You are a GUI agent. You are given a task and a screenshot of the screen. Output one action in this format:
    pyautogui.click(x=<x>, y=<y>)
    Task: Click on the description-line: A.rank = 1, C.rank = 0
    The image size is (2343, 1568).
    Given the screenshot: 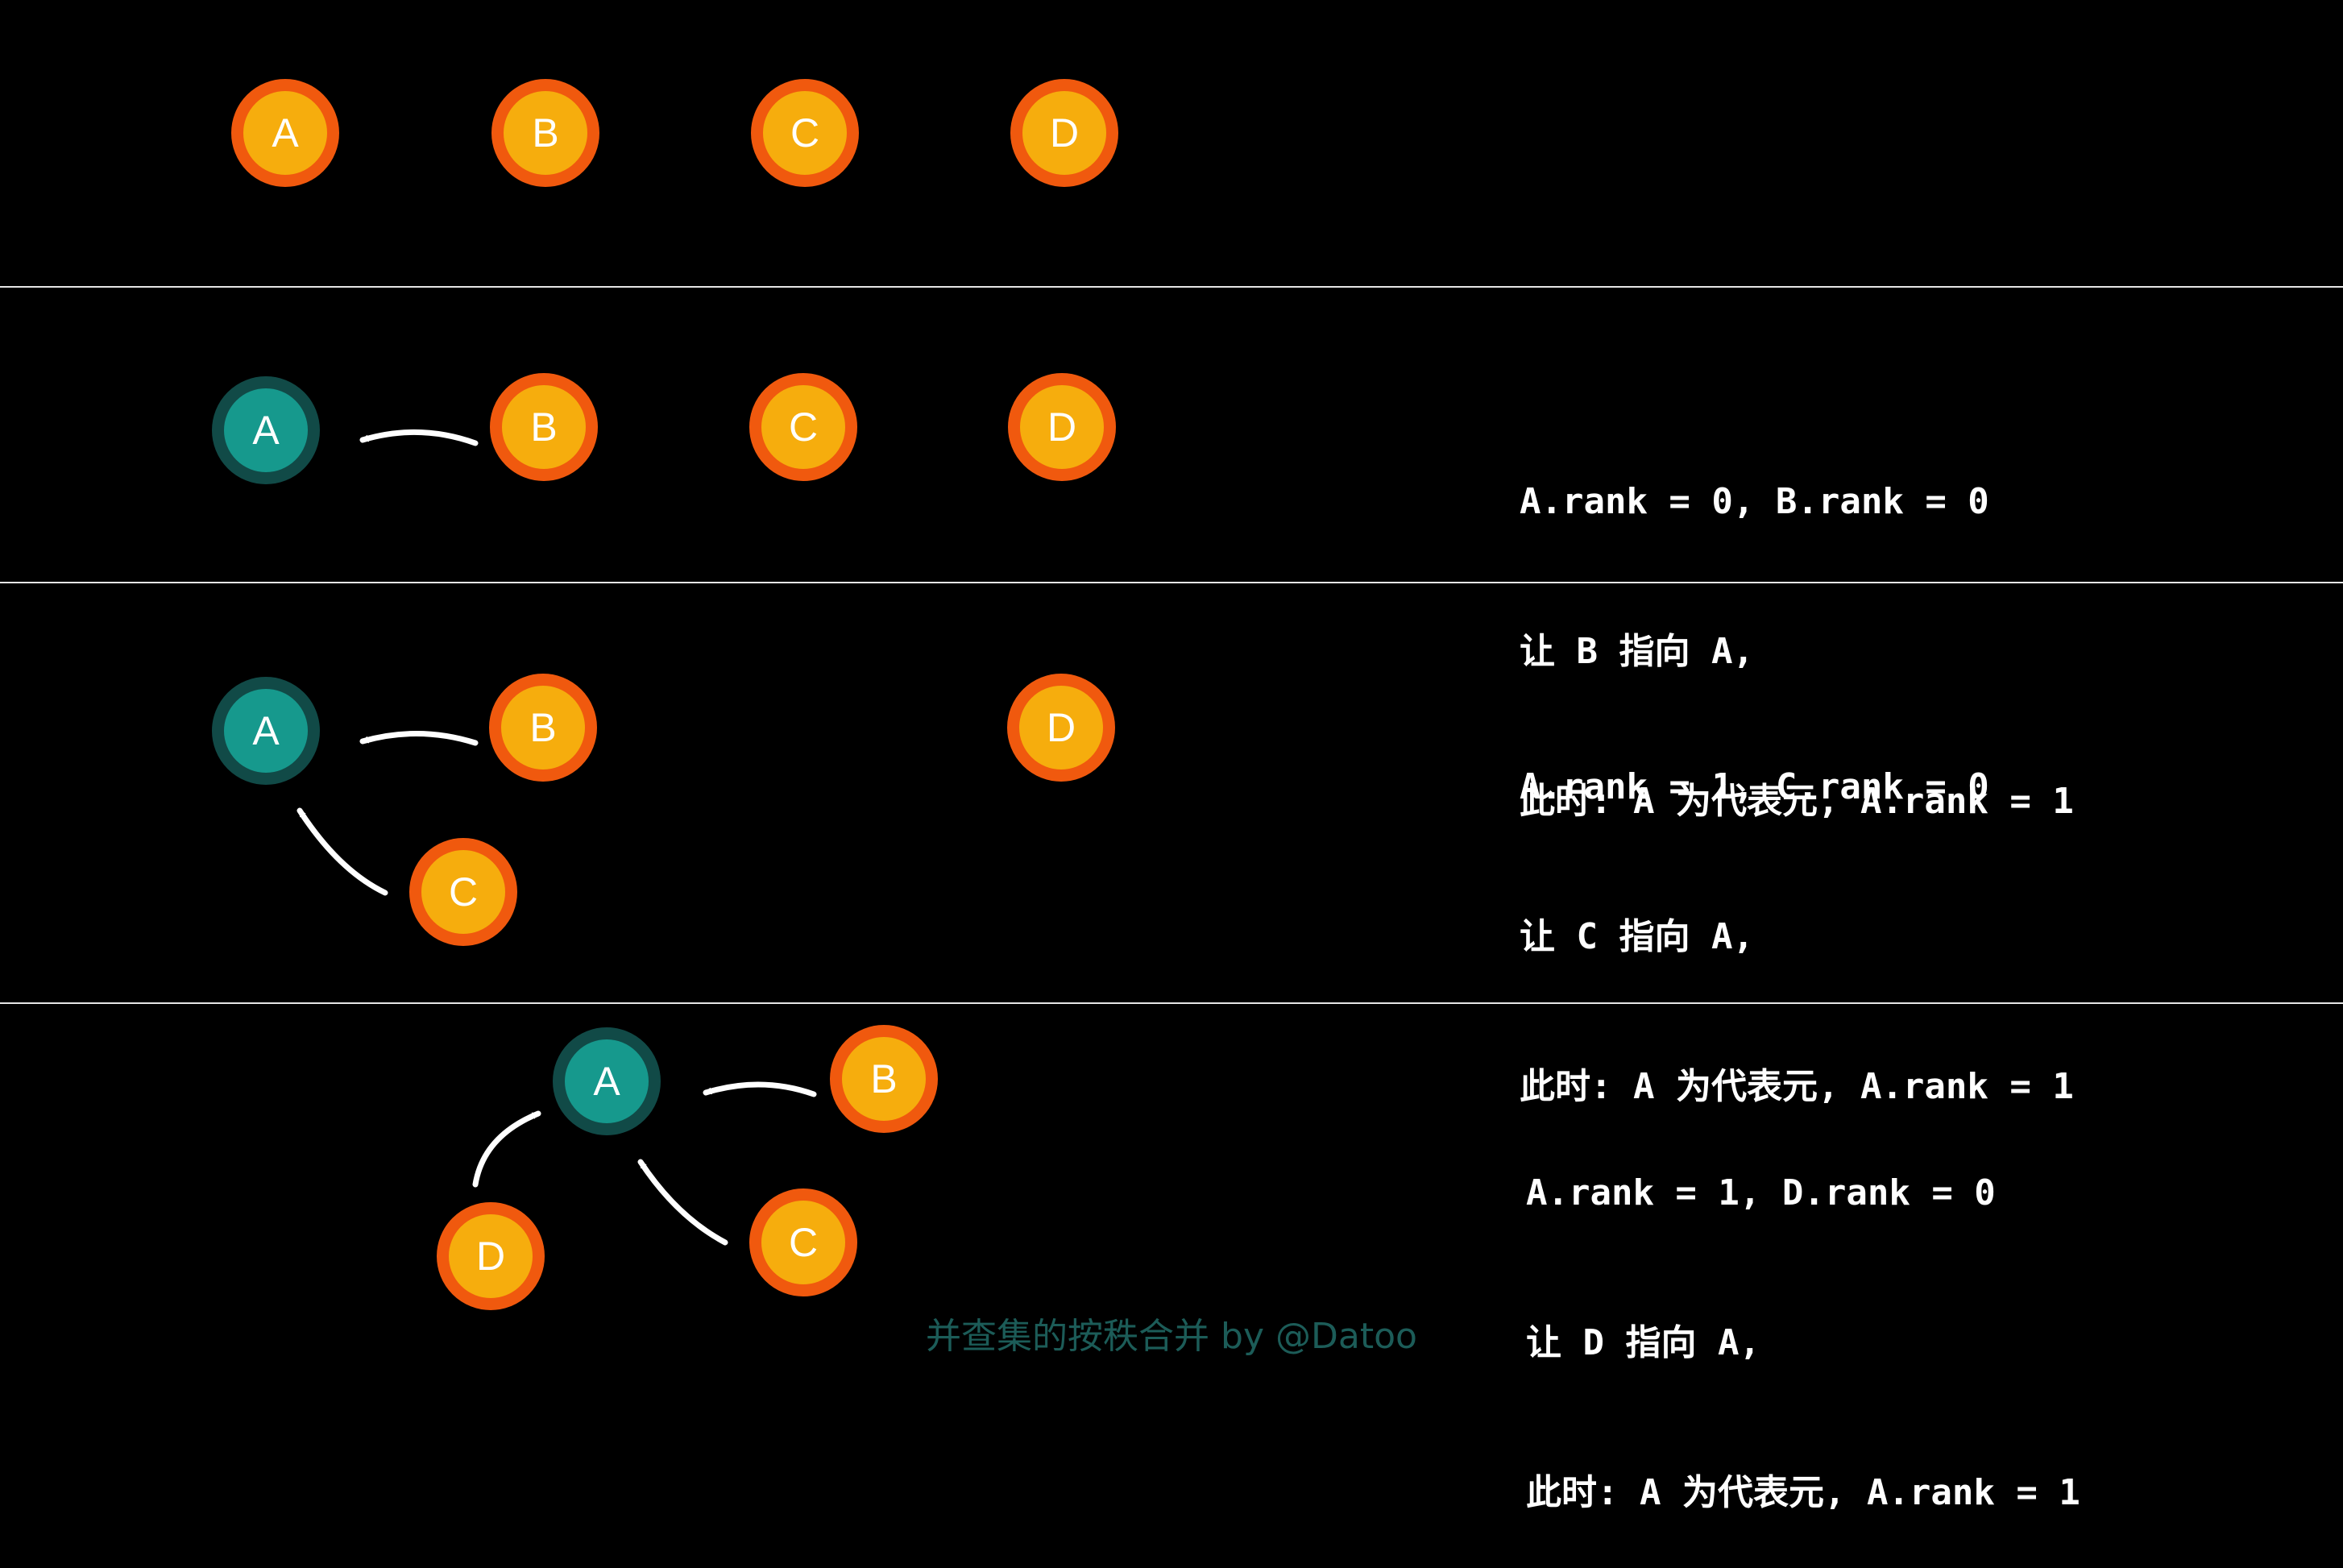 What is the action you would take?
    pyautogui.click(x=1754, y=786)
    